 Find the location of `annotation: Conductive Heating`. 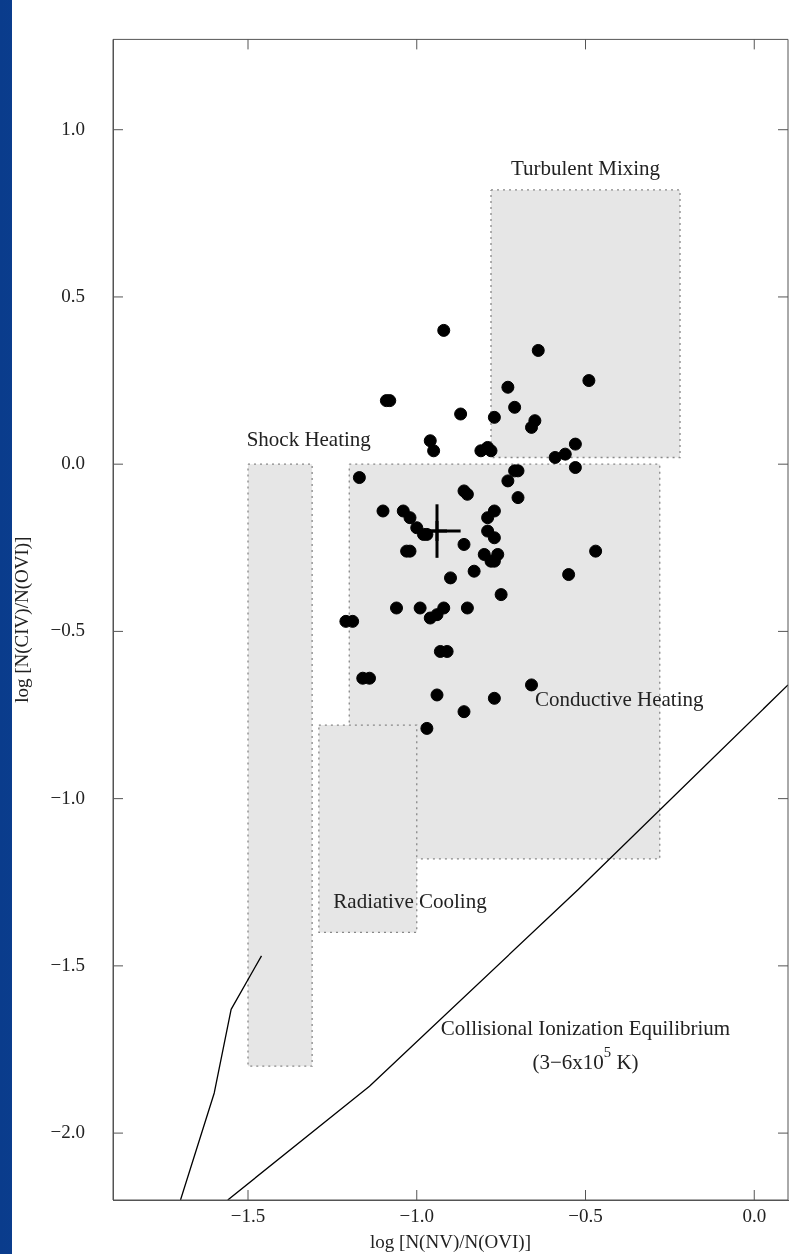

annotation: Conductive Heating is located at coordinates (619, 699).